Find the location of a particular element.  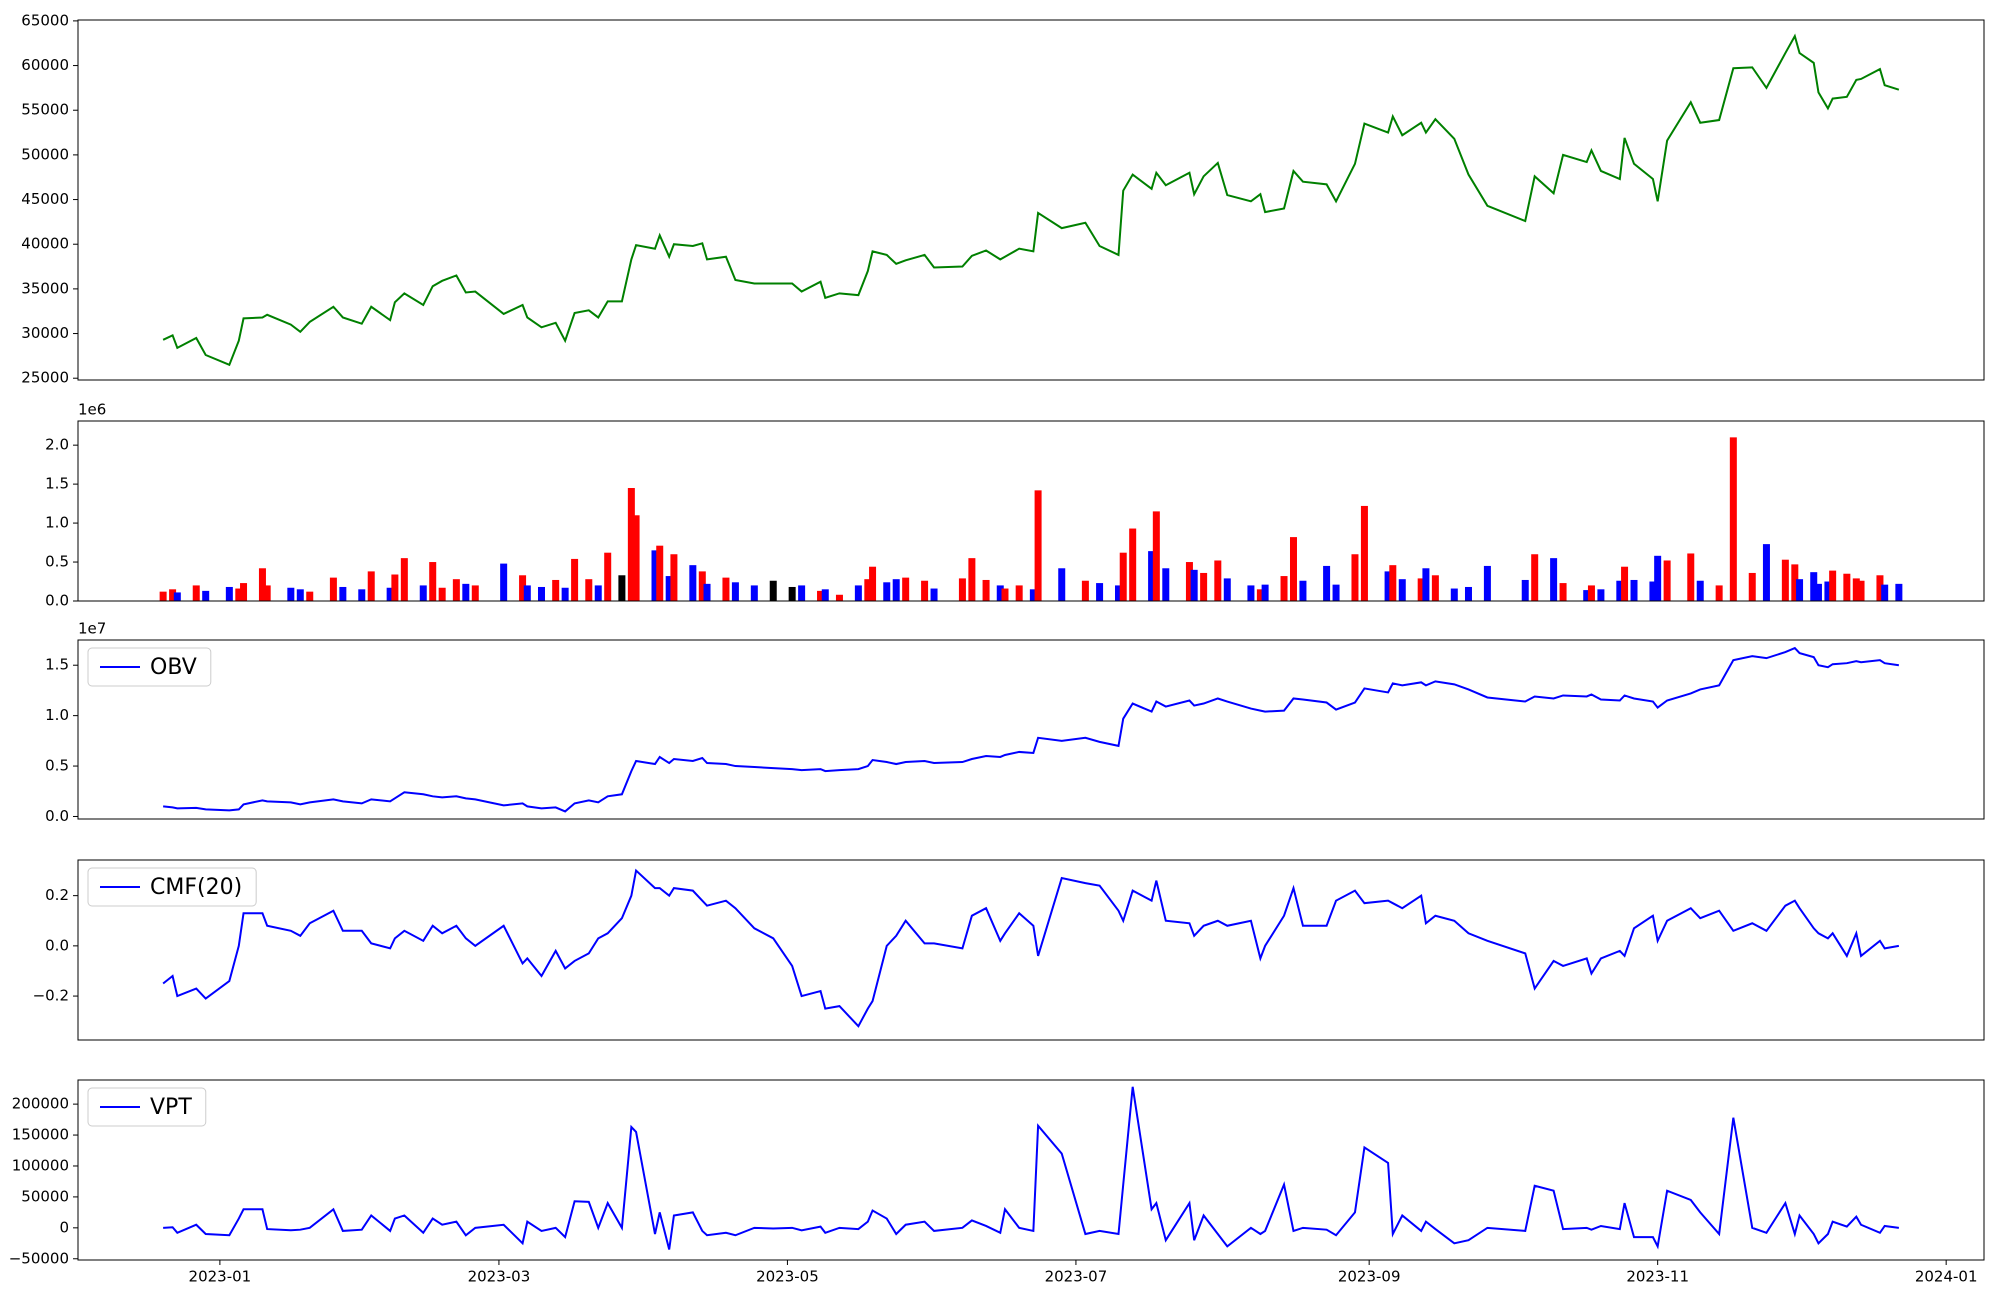

y-tick-label: 40000 is located at coordinates (45, 244).